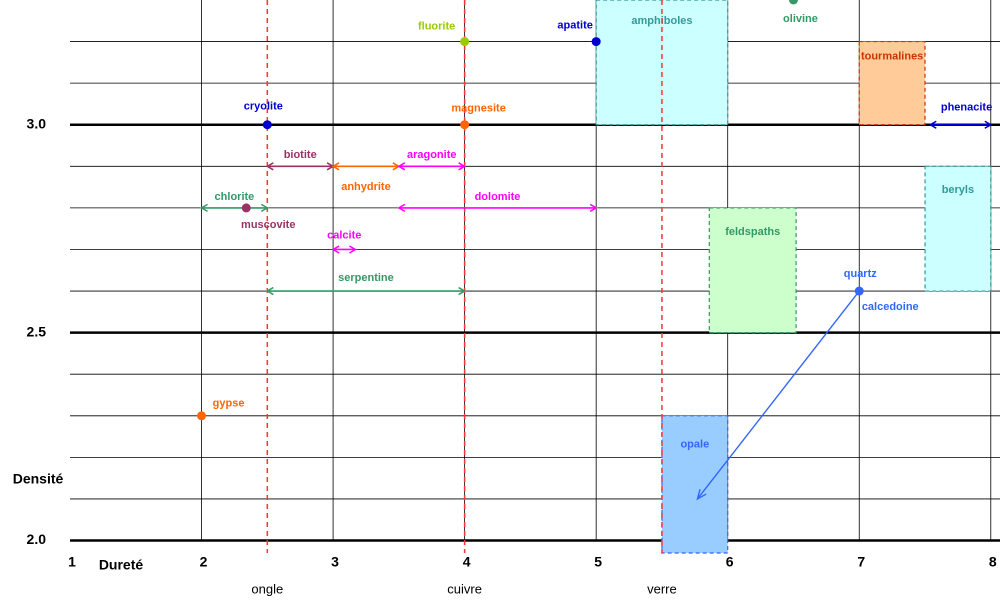  I want to click on range-label: anhydrite, so click(366, 187).